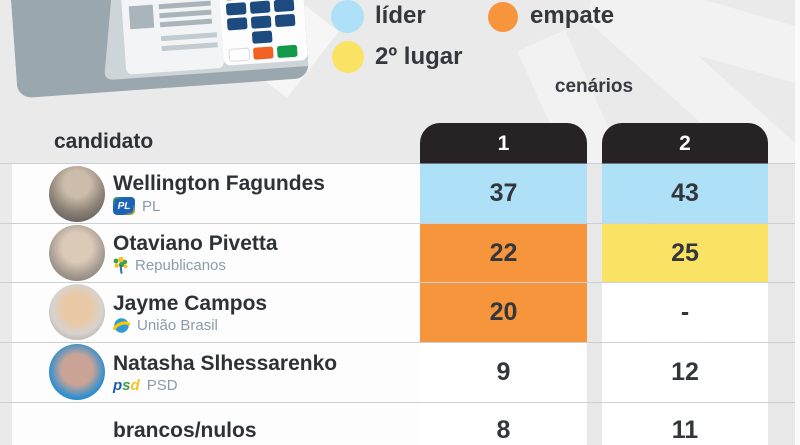 The width and height of the screenshot is (800, 445). I want to click on legend-label-lider: líder, so click(400, 15).